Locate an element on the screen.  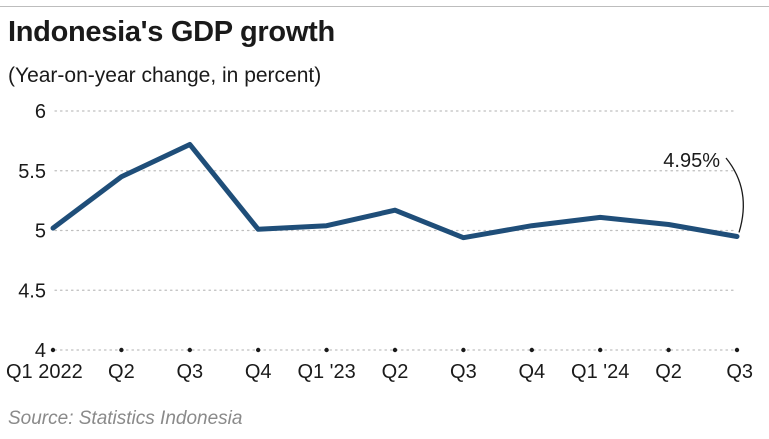
y-tick-label: 5 is located at coordinates (40, 232).